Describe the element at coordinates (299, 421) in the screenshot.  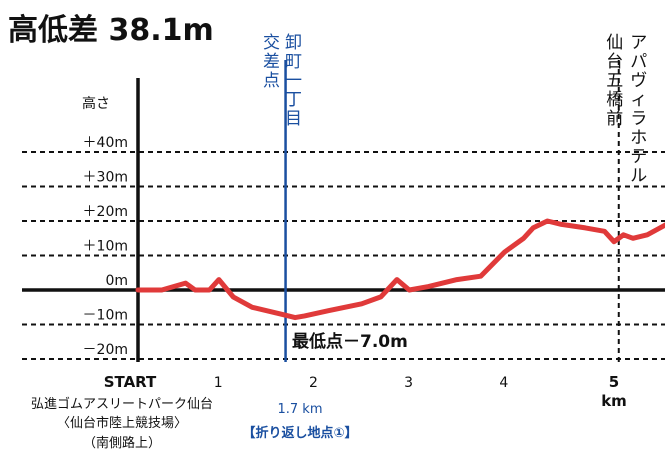
I see `turnaround-annotation: 1.7 km 【折り返し地点①】` at that location.